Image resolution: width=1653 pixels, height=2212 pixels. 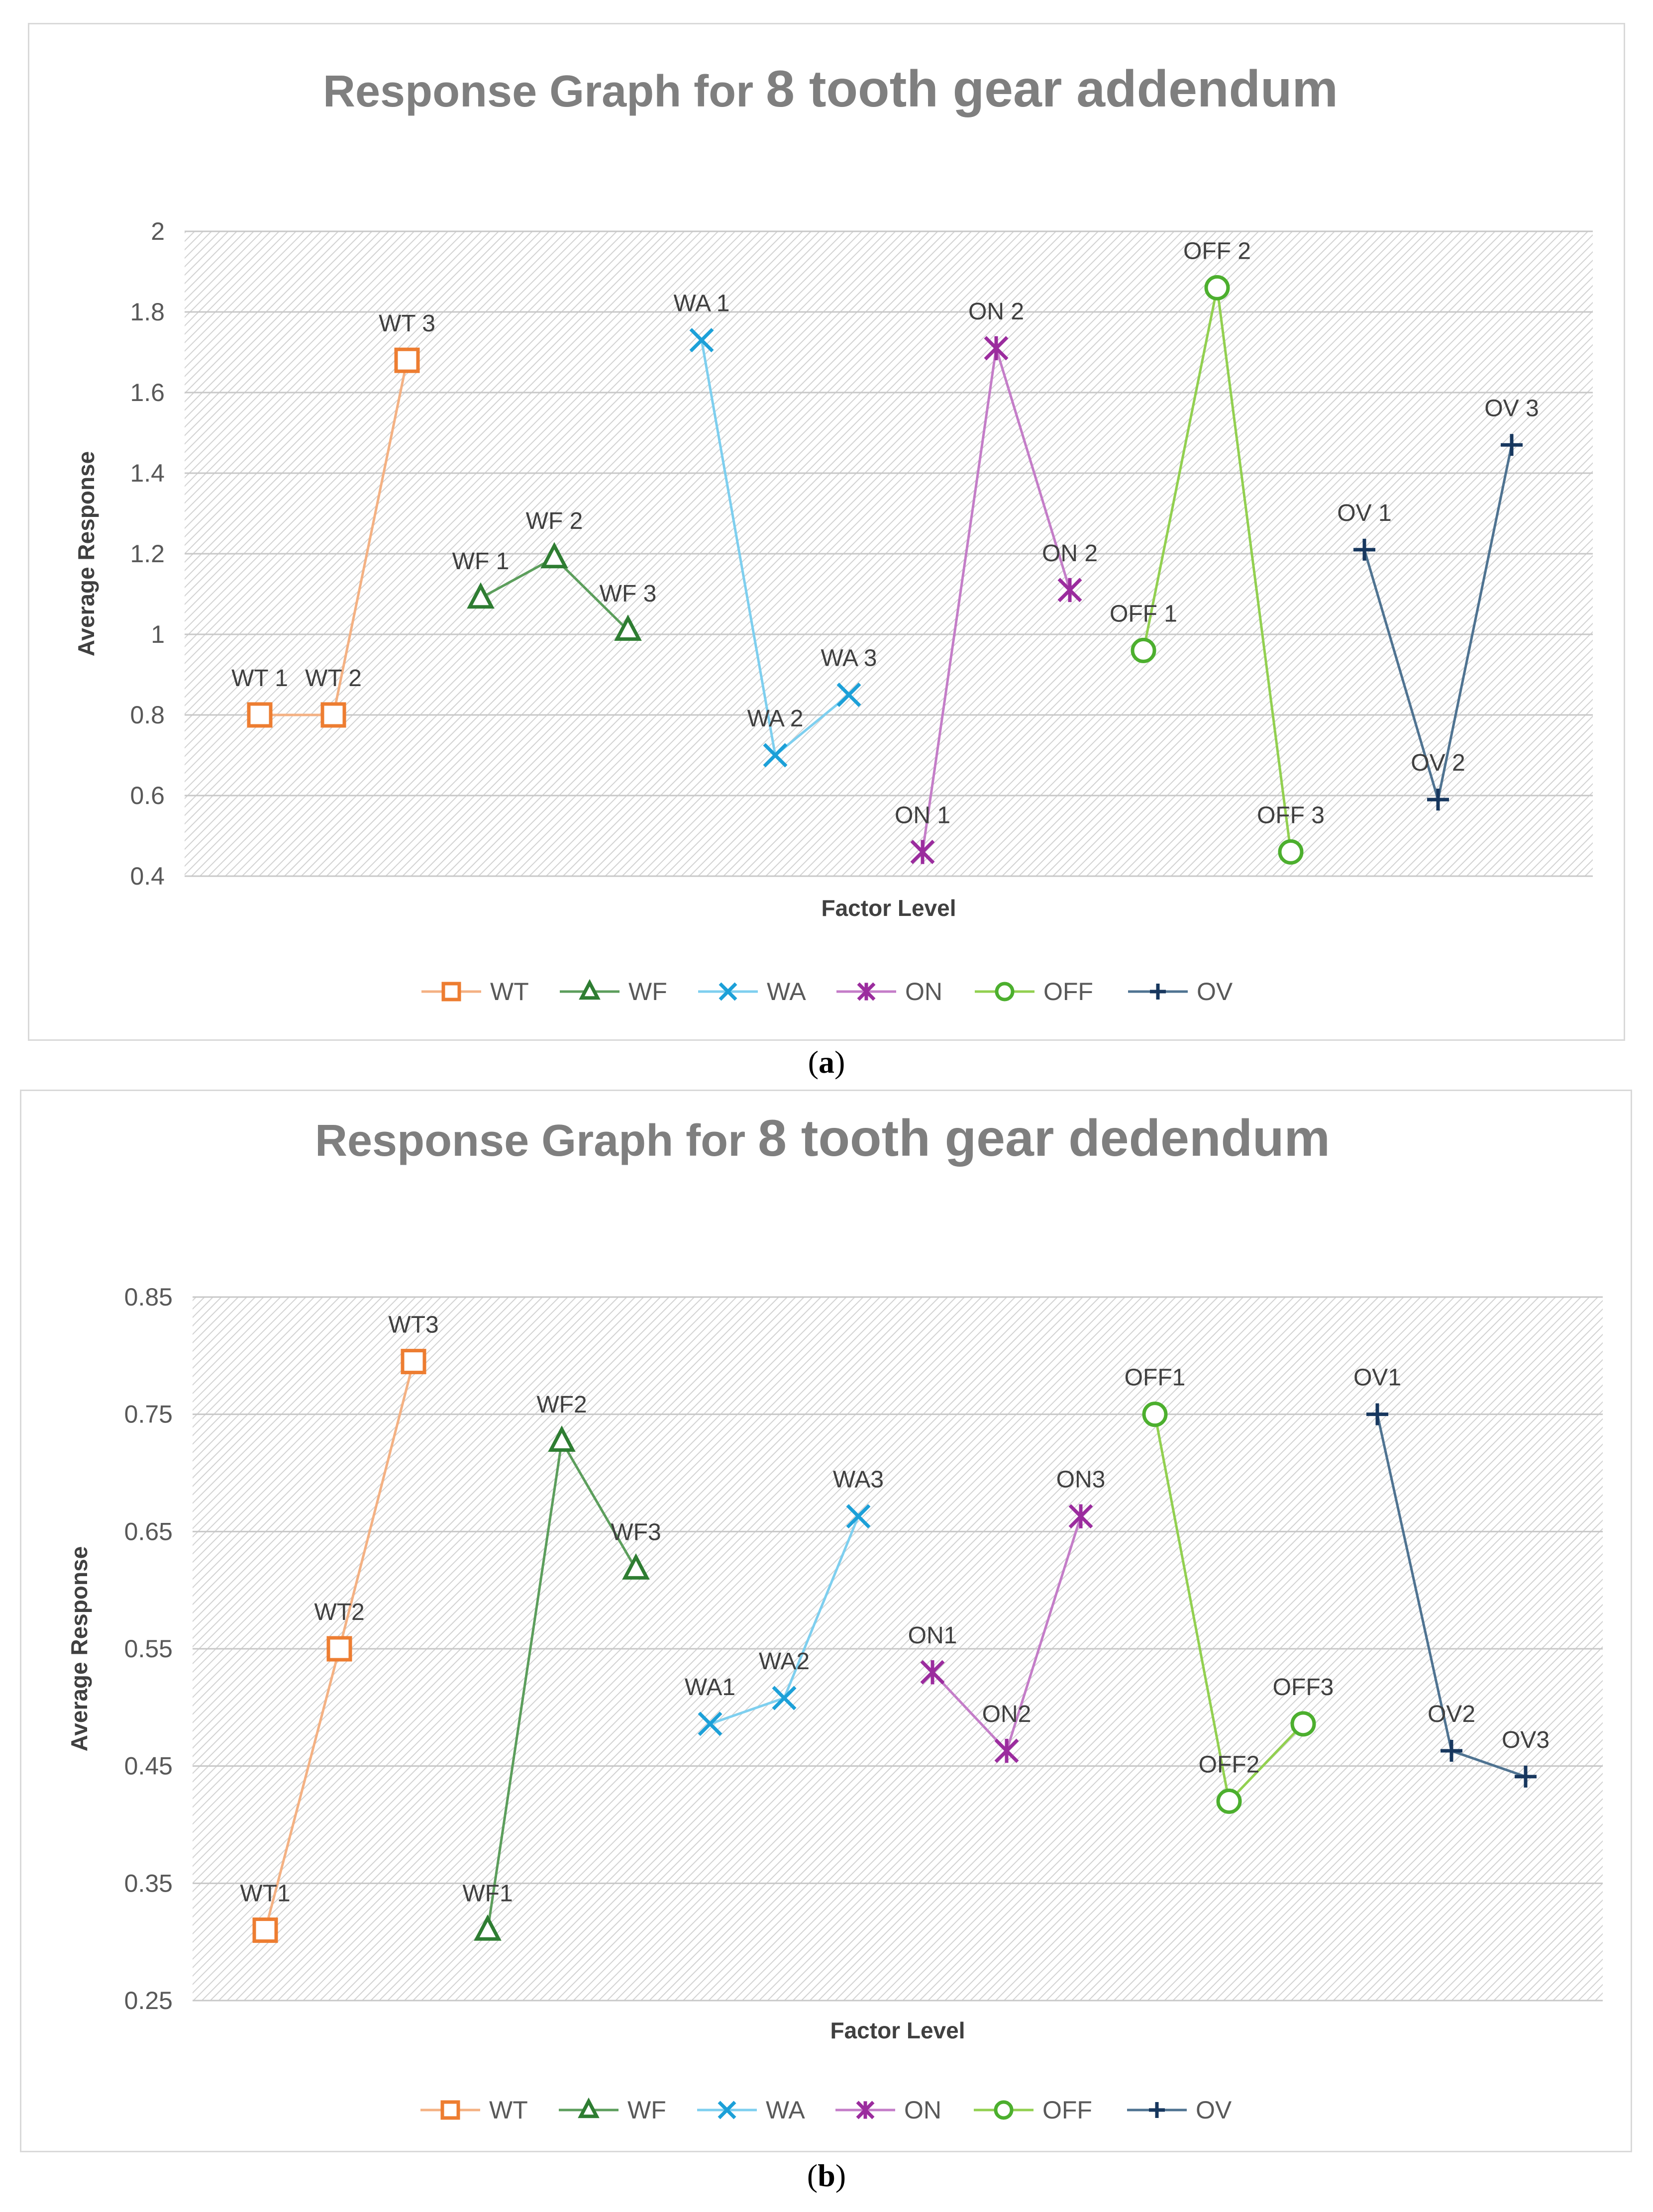 What do you see at coordinates (933, 1635) in the screenshot?
I see `data-label: ON1` at bounding box center [933, 1635].